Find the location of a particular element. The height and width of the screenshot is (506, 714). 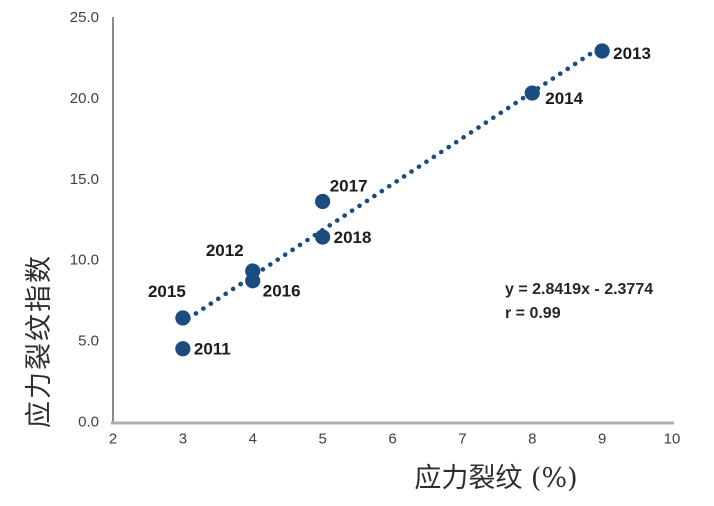

x-tick-label: 9 is located at coordinates (602, 439).